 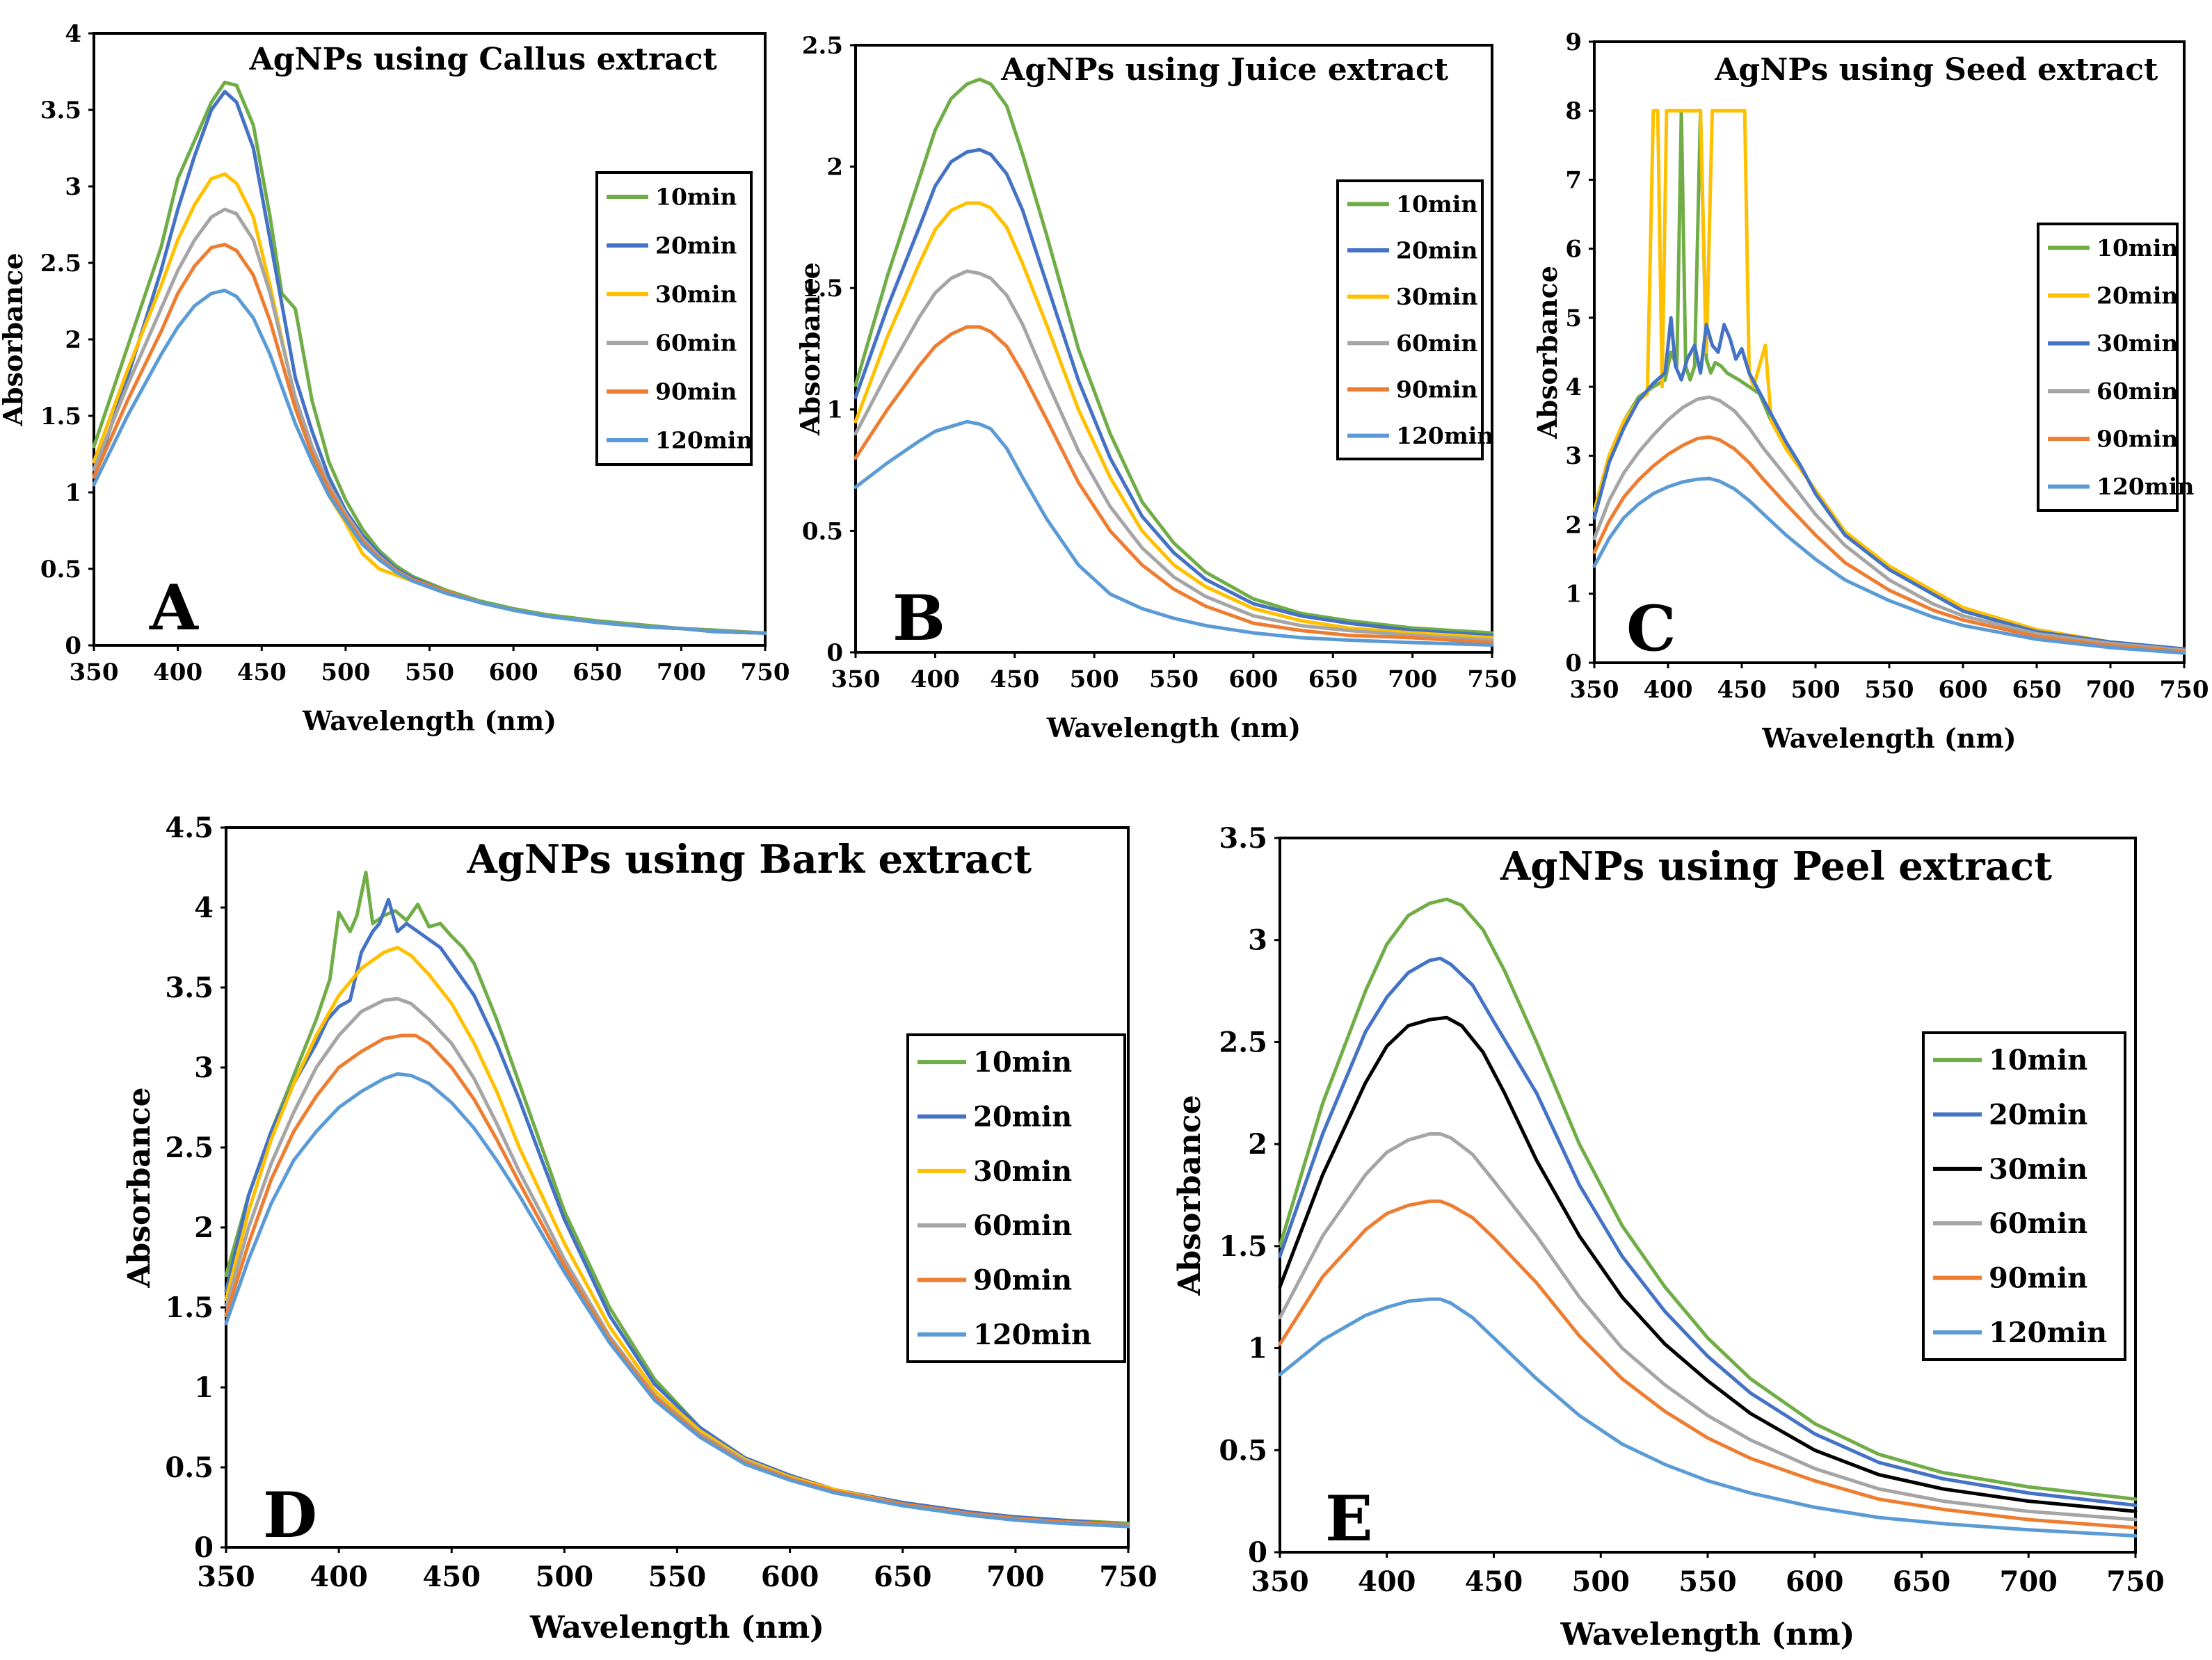 I want to click on y-tick-label: 4.5, so click(x=189, y=828).